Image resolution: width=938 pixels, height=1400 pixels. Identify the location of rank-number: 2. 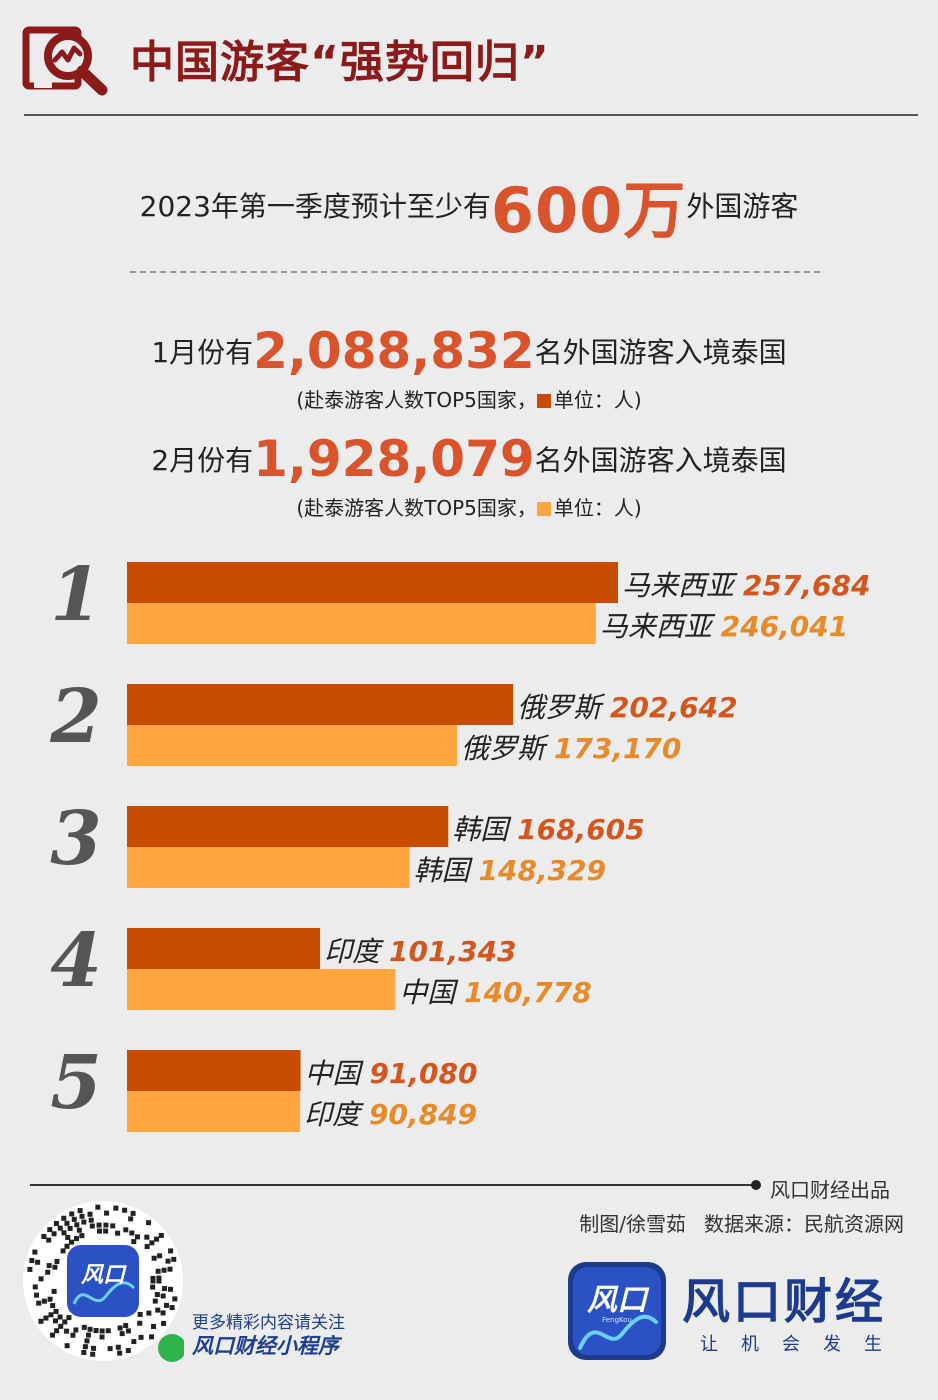
(75, 717).